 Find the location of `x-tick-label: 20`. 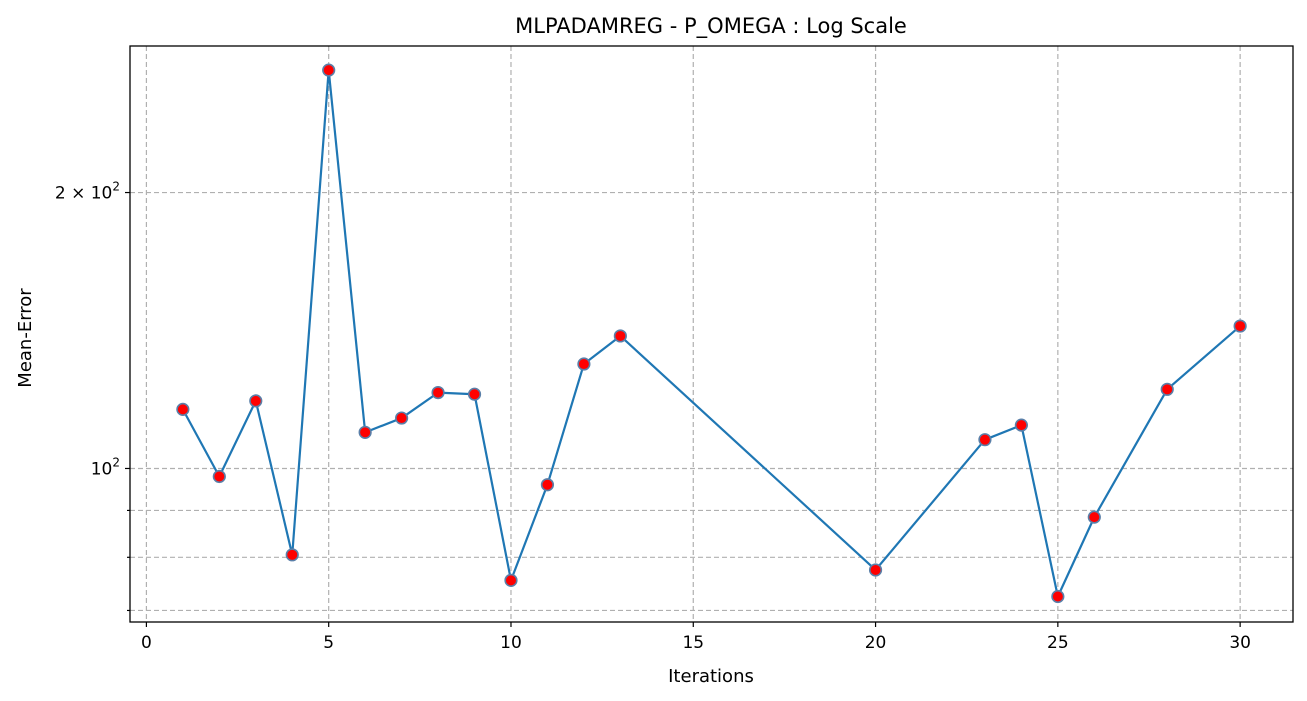

x-tick-label: 20 is located at coordinates (876, 643).